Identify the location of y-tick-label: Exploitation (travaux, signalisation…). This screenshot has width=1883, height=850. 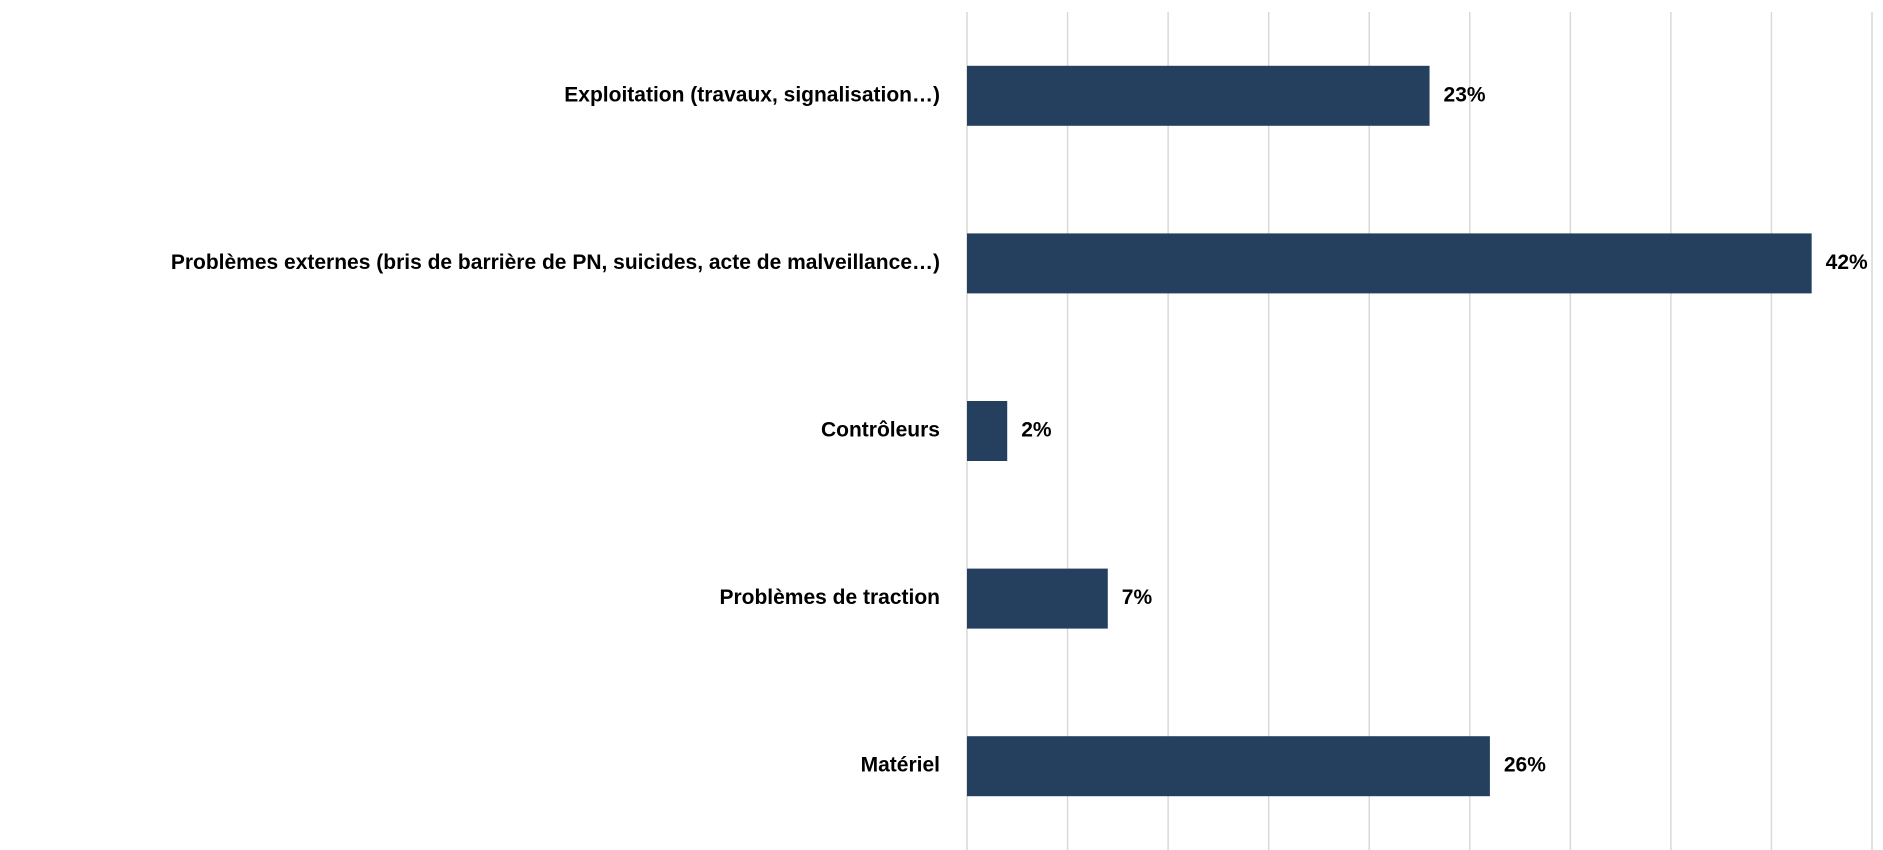
(752, 94).